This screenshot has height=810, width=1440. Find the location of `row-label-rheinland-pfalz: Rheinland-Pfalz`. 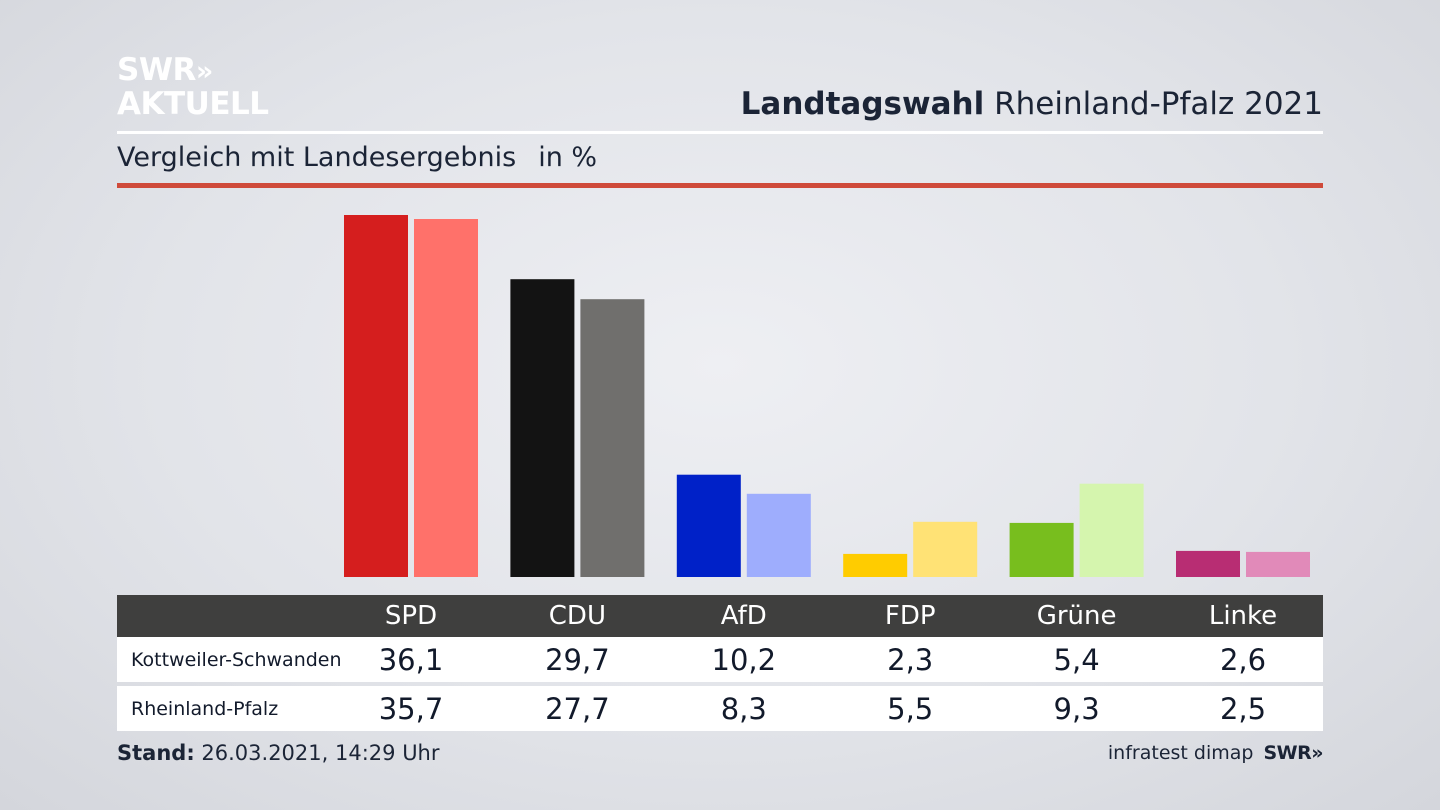

row-label-rheinland-pfalz: Rheinland-Pfalz is located at coordinates (205, 708).